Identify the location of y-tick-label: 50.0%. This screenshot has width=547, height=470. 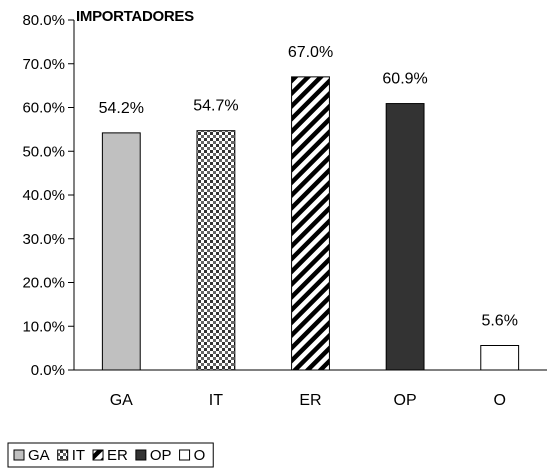
(43, 151).